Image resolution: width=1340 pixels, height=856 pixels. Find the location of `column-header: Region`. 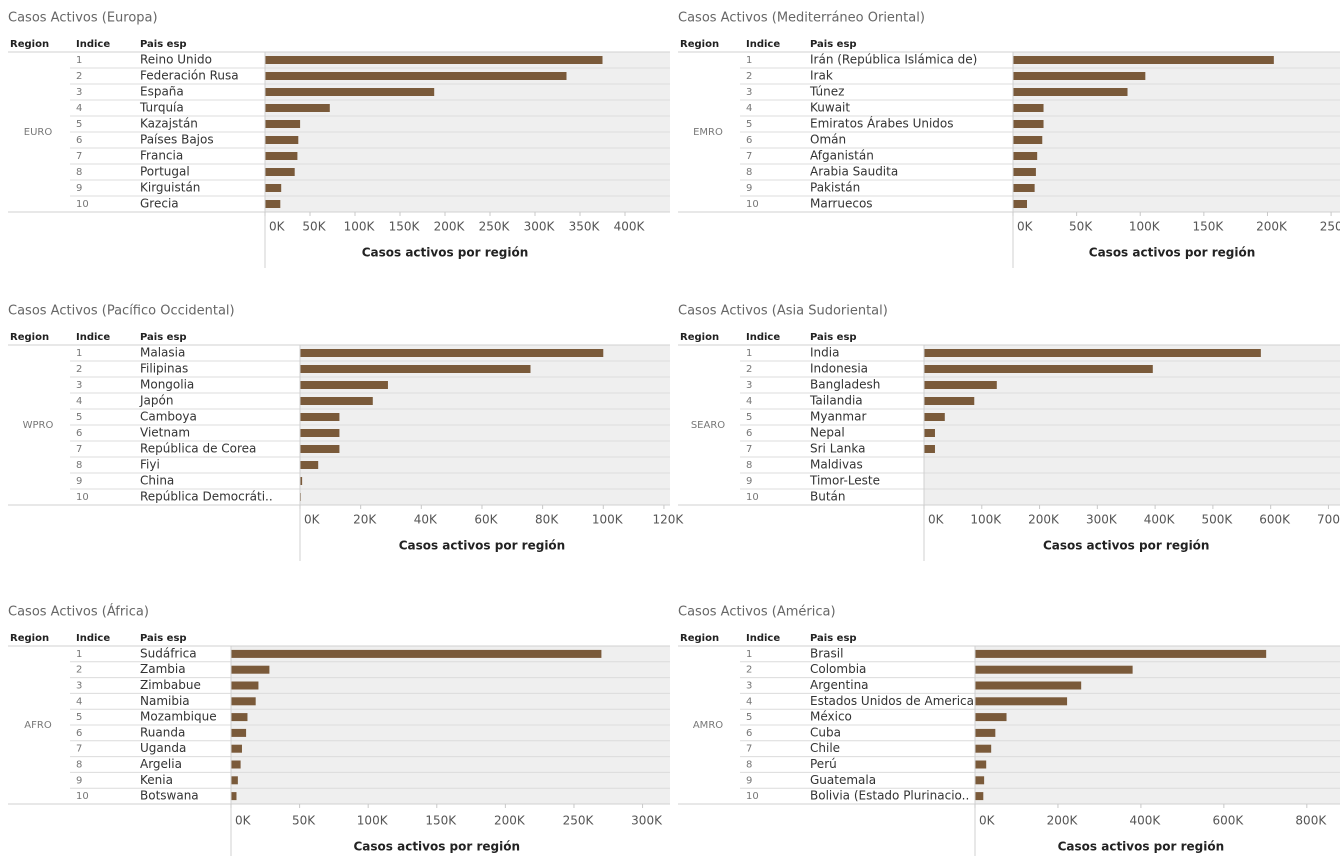

column-header: Region is located at coordinates (699, 44).